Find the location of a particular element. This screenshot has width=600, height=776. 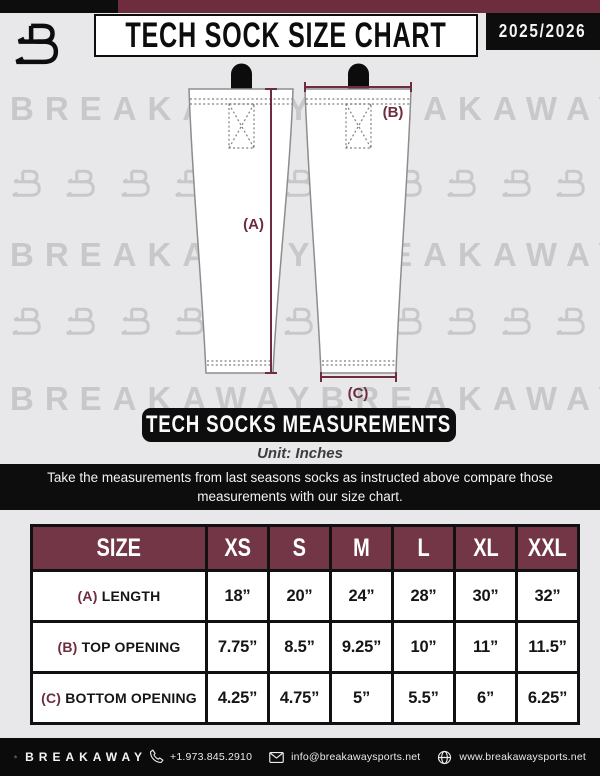

column-header-size: SIZE is located at coordinates (119, 548).